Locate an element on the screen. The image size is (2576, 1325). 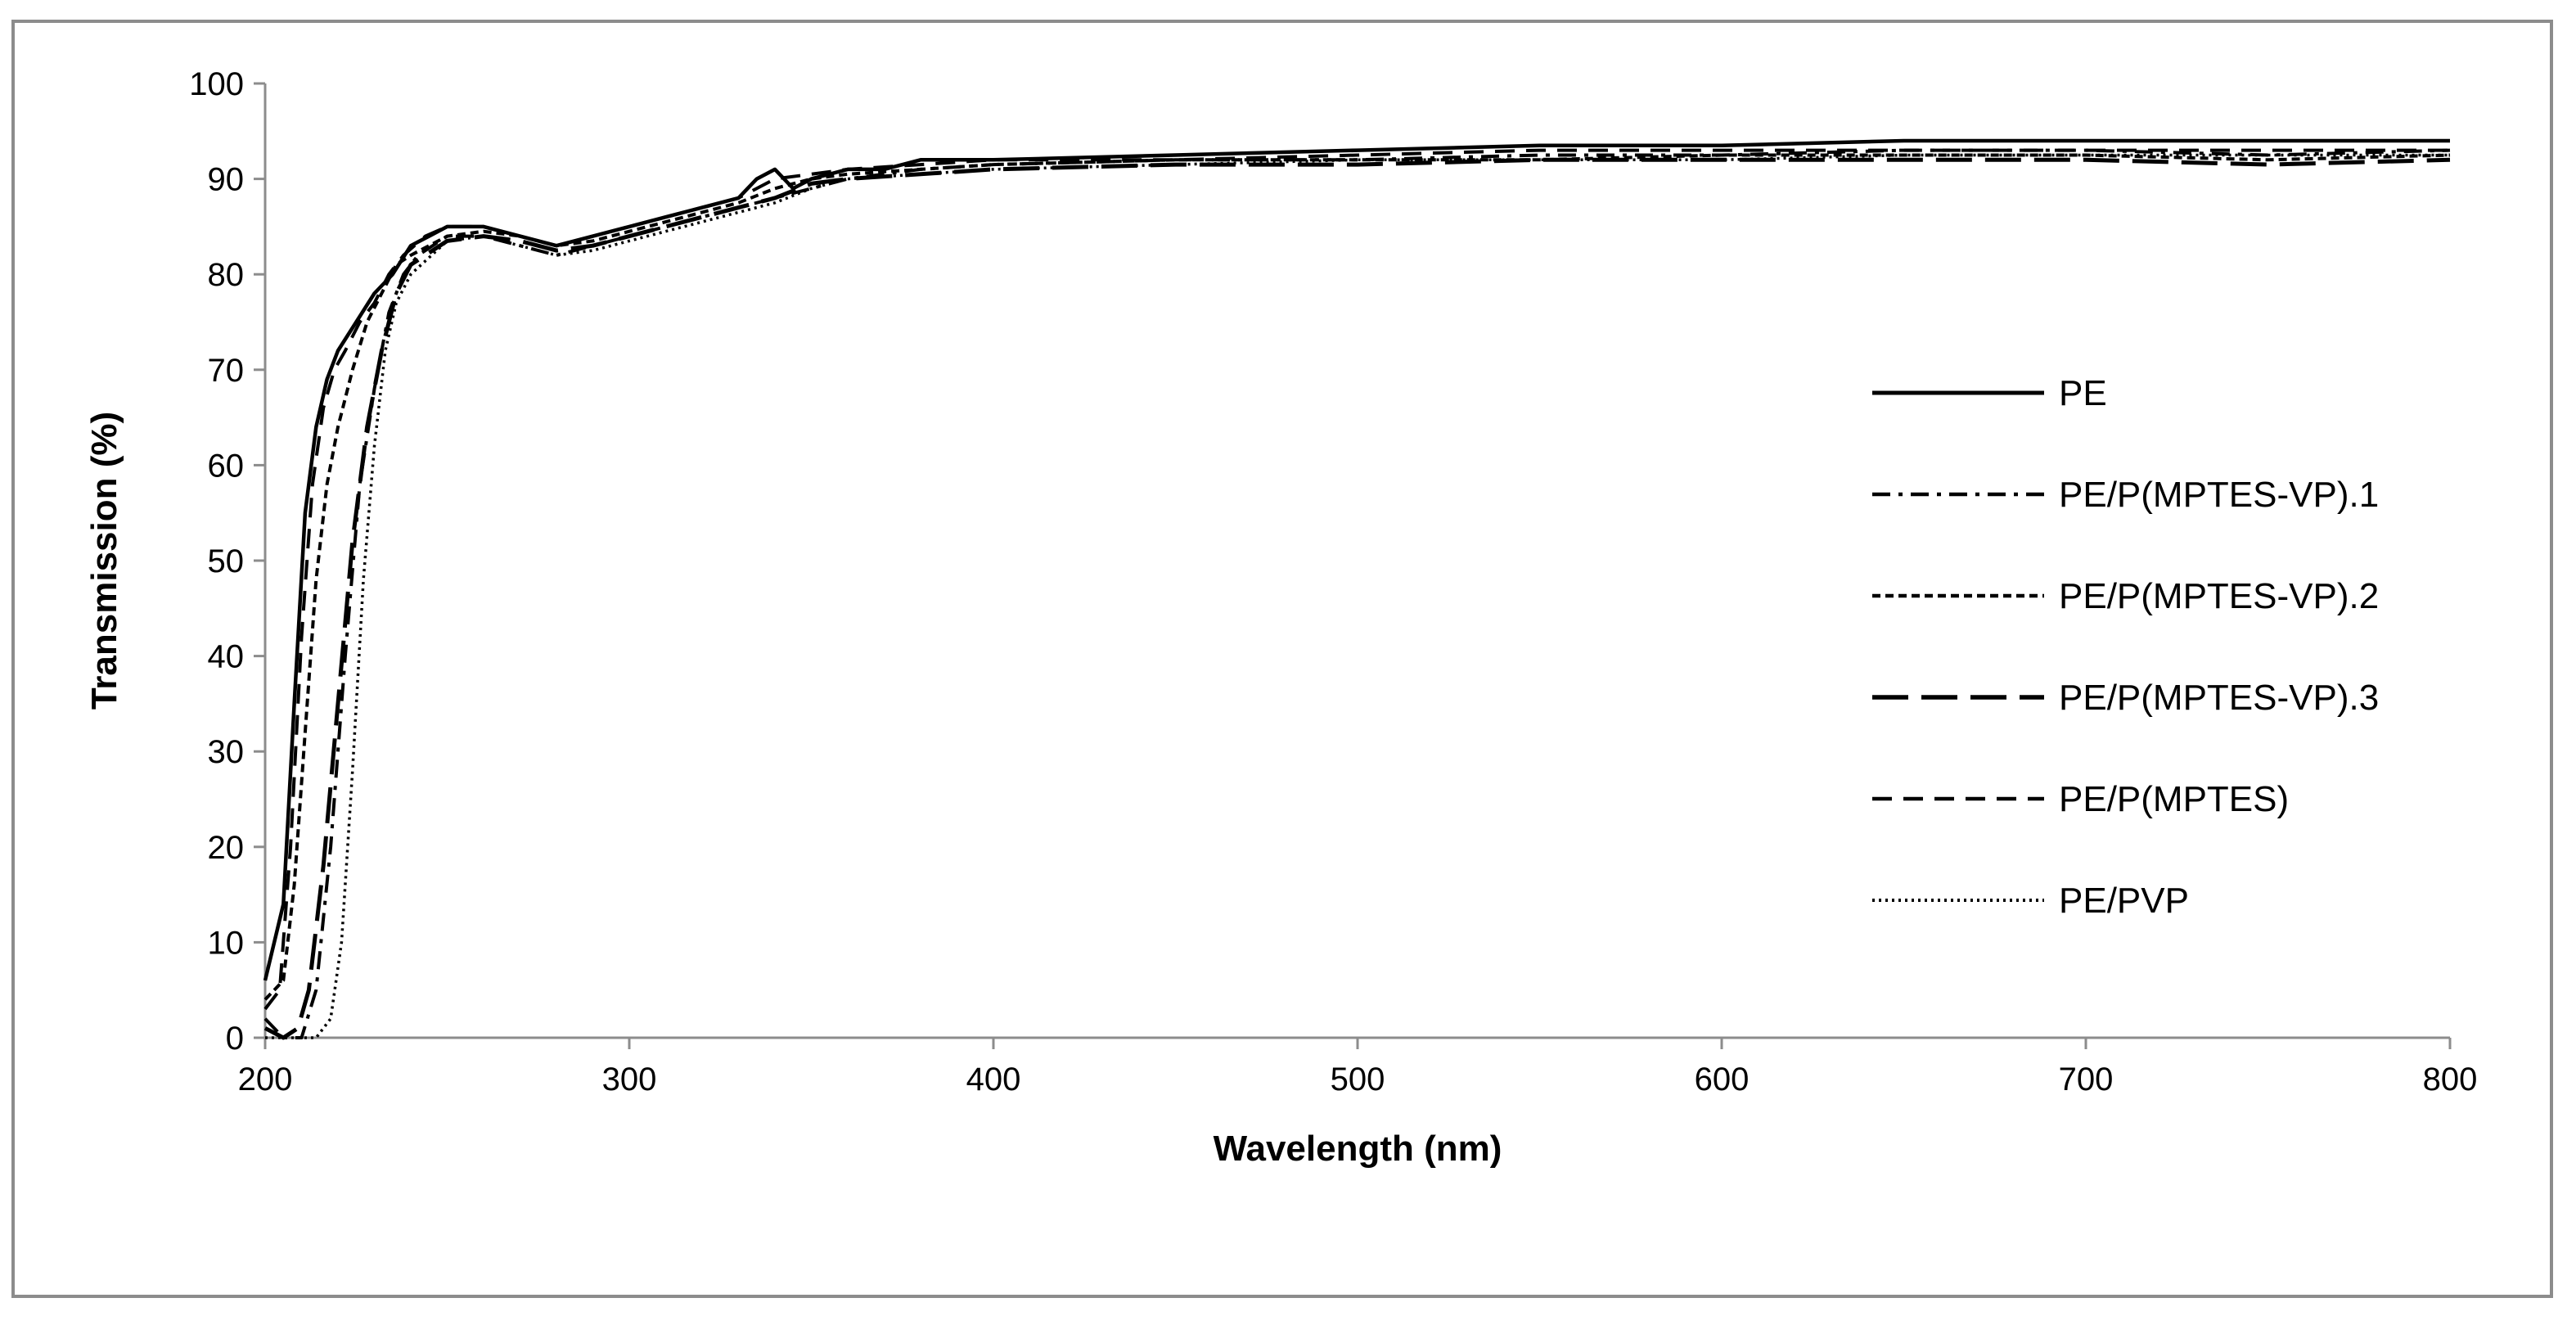
y-axis-title: Transmission (%) is located at coordinates (104, 561).